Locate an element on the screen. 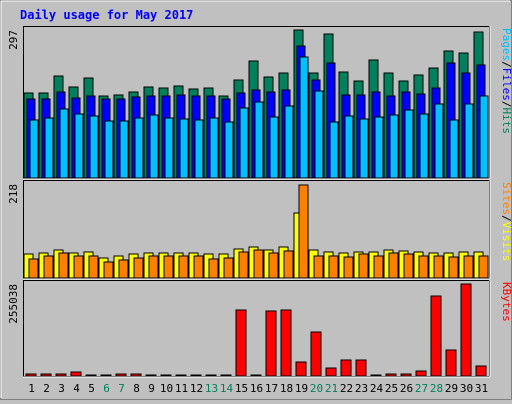  legend-entry: Visits is located at coordinates (506, 242).